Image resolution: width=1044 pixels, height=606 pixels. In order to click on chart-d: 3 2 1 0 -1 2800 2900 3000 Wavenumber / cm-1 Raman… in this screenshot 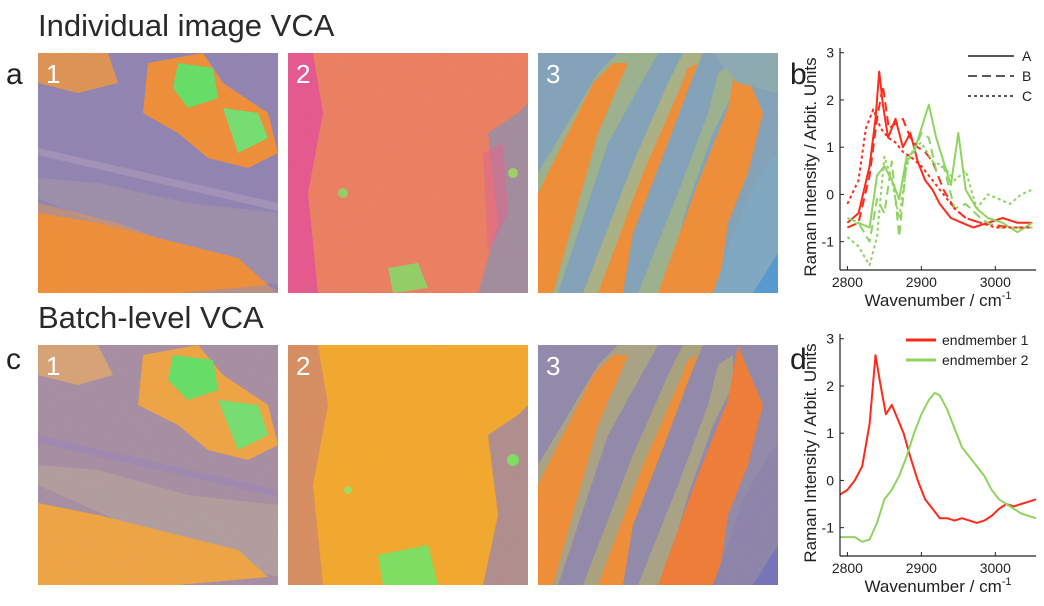, I will do `click(922, 466)`.